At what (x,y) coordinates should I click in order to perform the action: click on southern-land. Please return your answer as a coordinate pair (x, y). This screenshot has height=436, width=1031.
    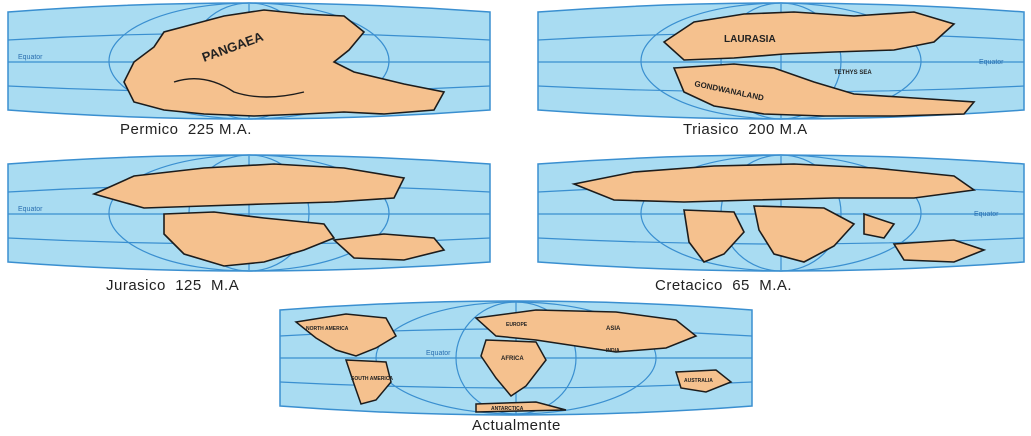
    Looking at the image, I should click on (249, 239).